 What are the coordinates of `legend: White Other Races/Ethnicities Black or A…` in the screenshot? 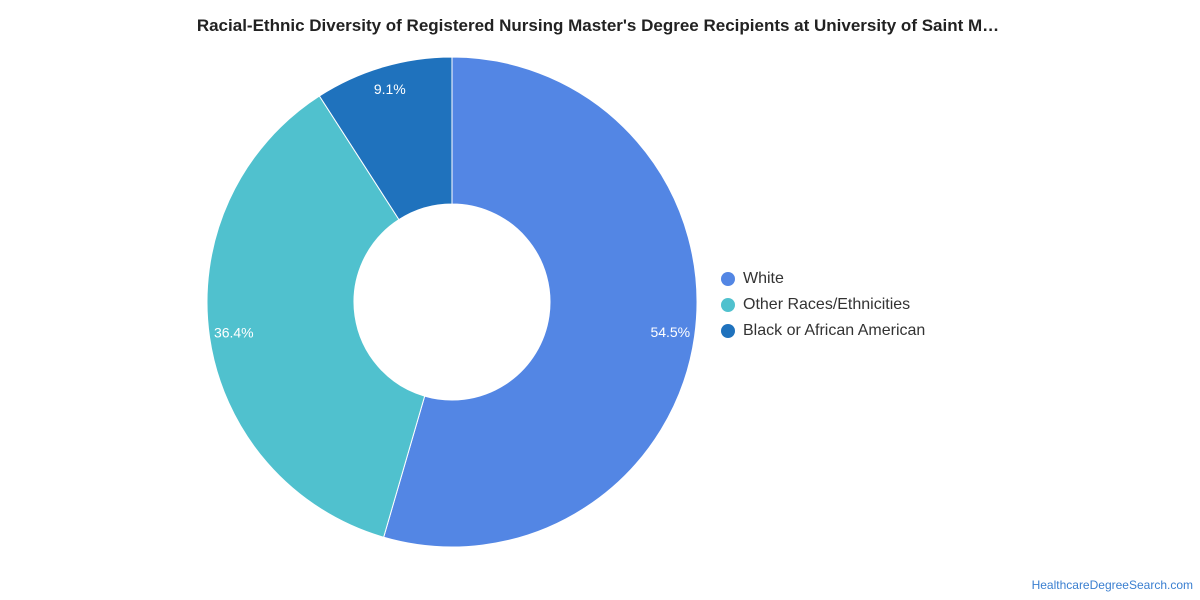 It's located at (823, 305).